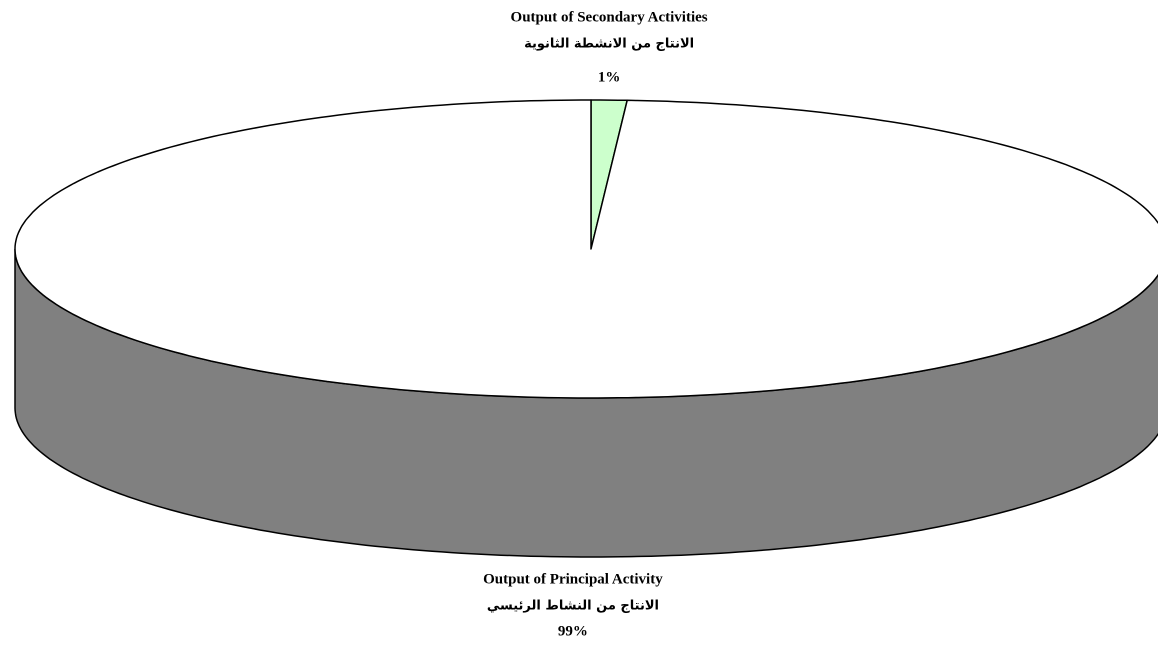 This screenshot has width=1158, height=645. What do you see at coordinates (573, 606) in the screenshot?
I see `slice-label-ar: الانتاج من النشاط الرئيسي` at bounding box center [573, 606].